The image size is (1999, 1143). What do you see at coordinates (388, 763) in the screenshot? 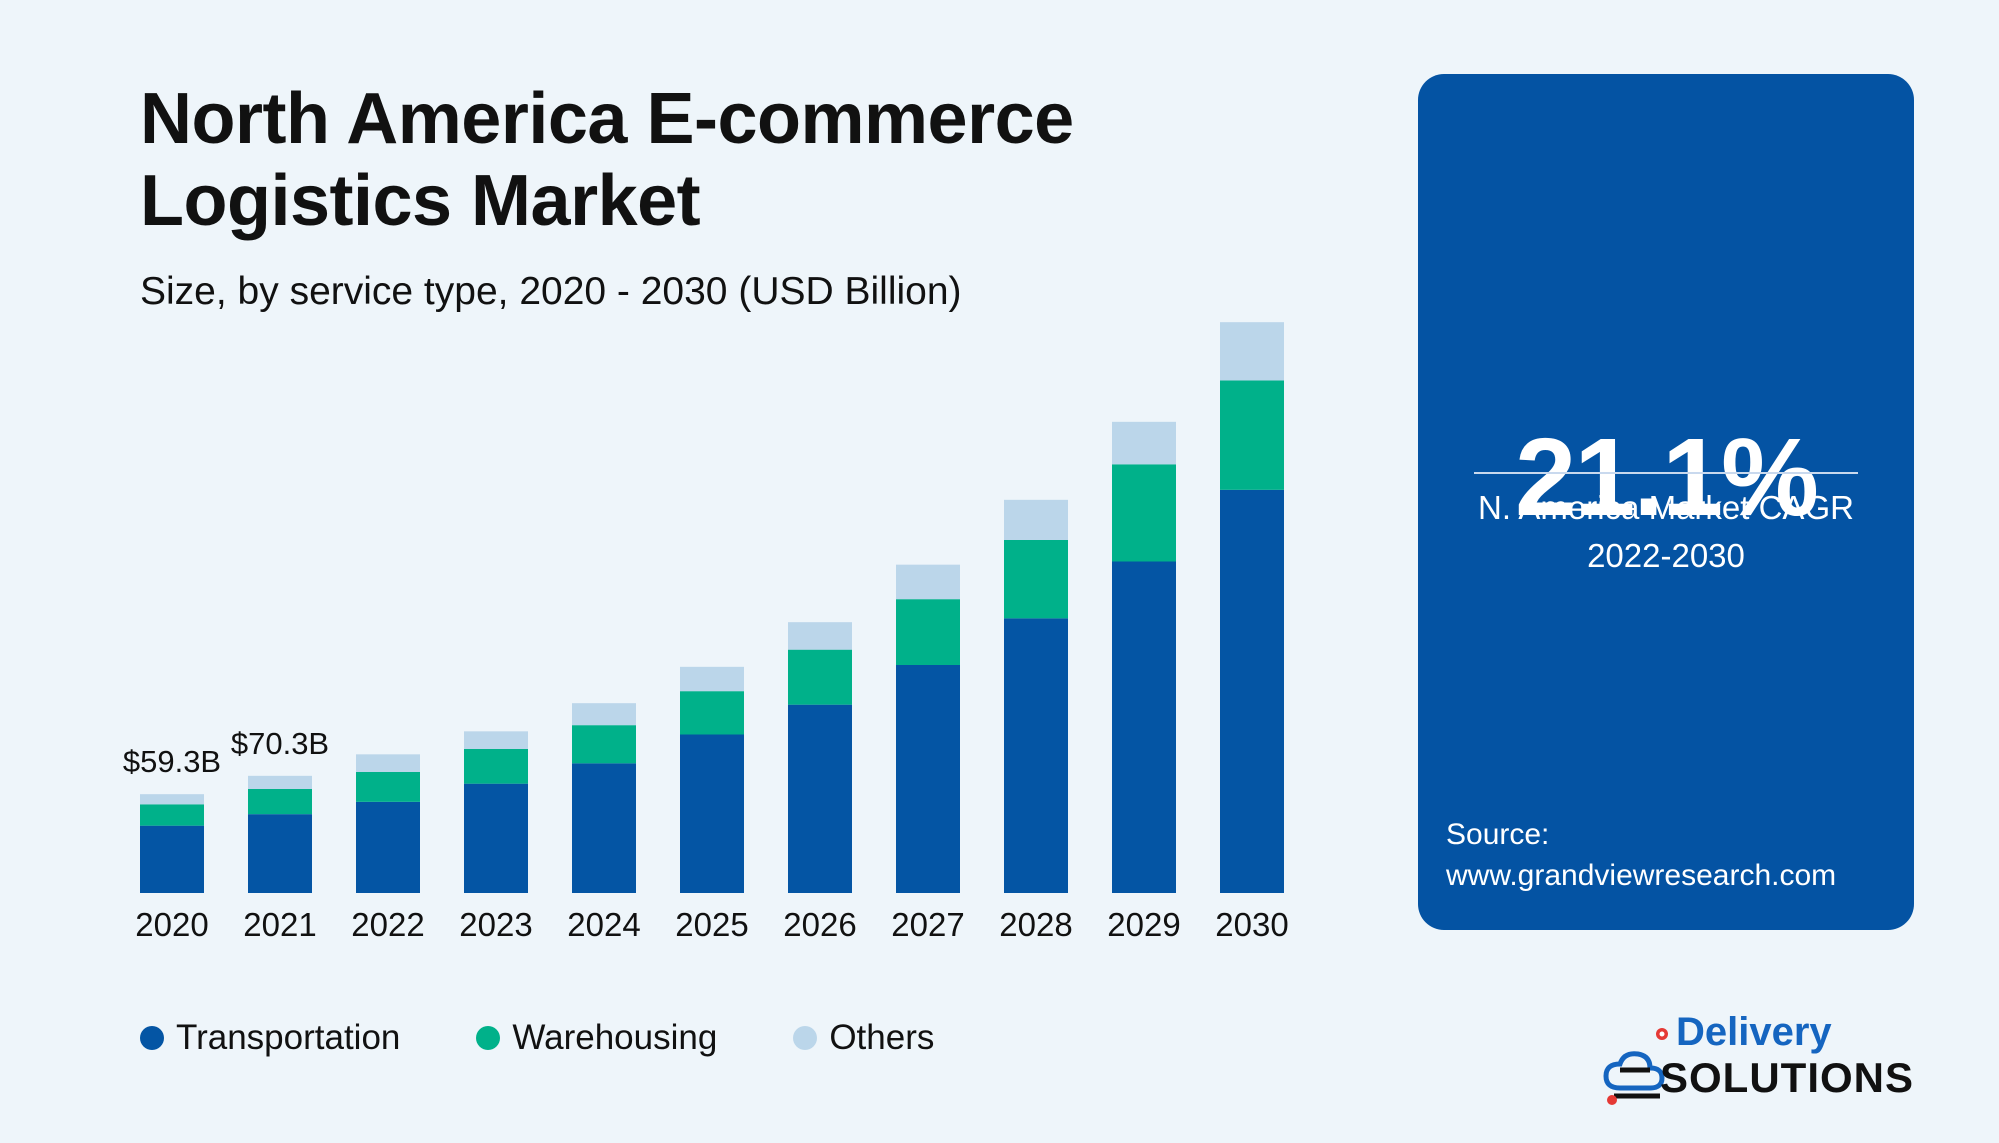
I see `bar-2022-others` at bounding box center [388, 763].